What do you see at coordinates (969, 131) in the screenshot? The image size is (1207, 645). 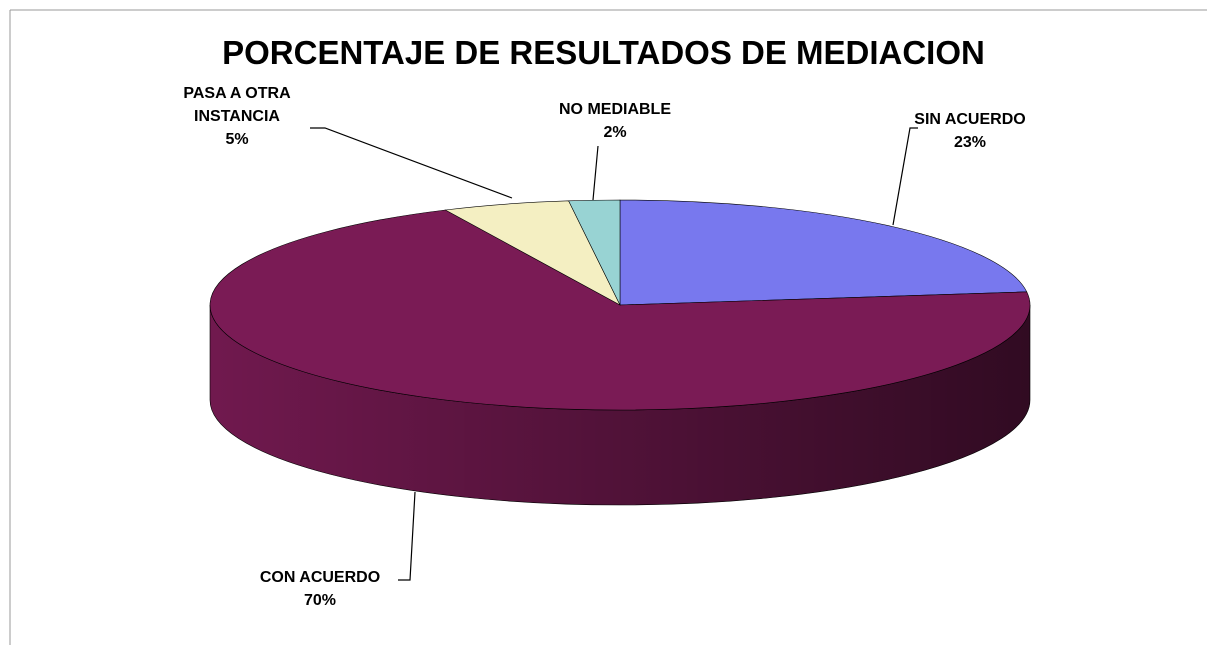 I see `data-label: SIN ACUERDO 23%` at bounding box center [969, 131].